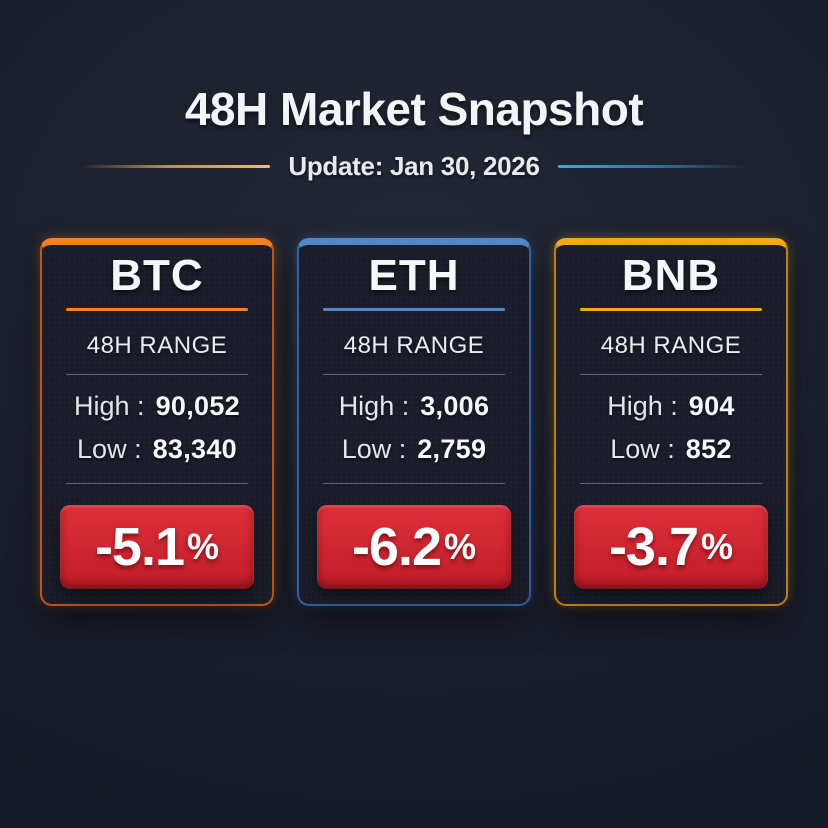 This screenshot has height=828, width=828. I want to click on high-row: High : 90,052, so click(157, 406).